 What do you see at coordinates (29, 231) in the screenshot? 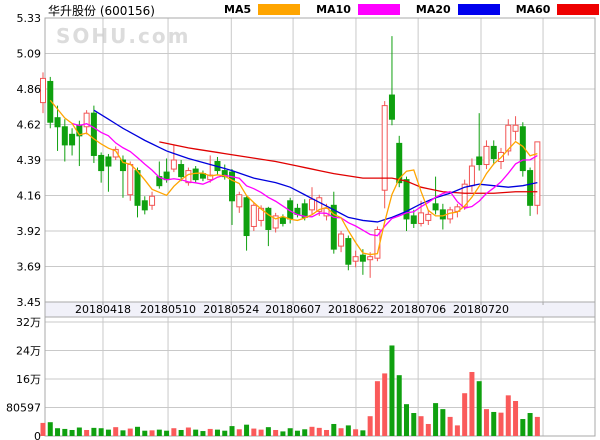
I see `price-tick-label: 3.92` at bounding box center [29, 231].